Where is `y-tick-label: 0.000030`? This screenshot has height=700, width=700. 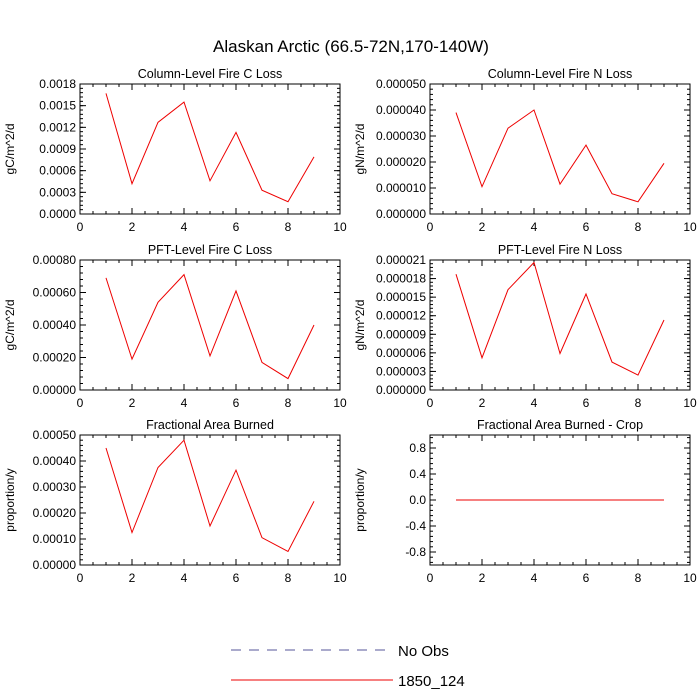 y-tick-label: 0.000030 is located at coordinates (401, 136).